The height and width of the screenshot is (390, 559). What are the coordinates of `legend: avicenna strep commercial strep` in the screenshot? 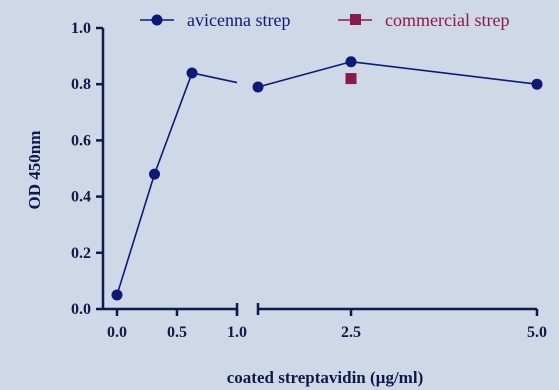 It's located at (324, 20).